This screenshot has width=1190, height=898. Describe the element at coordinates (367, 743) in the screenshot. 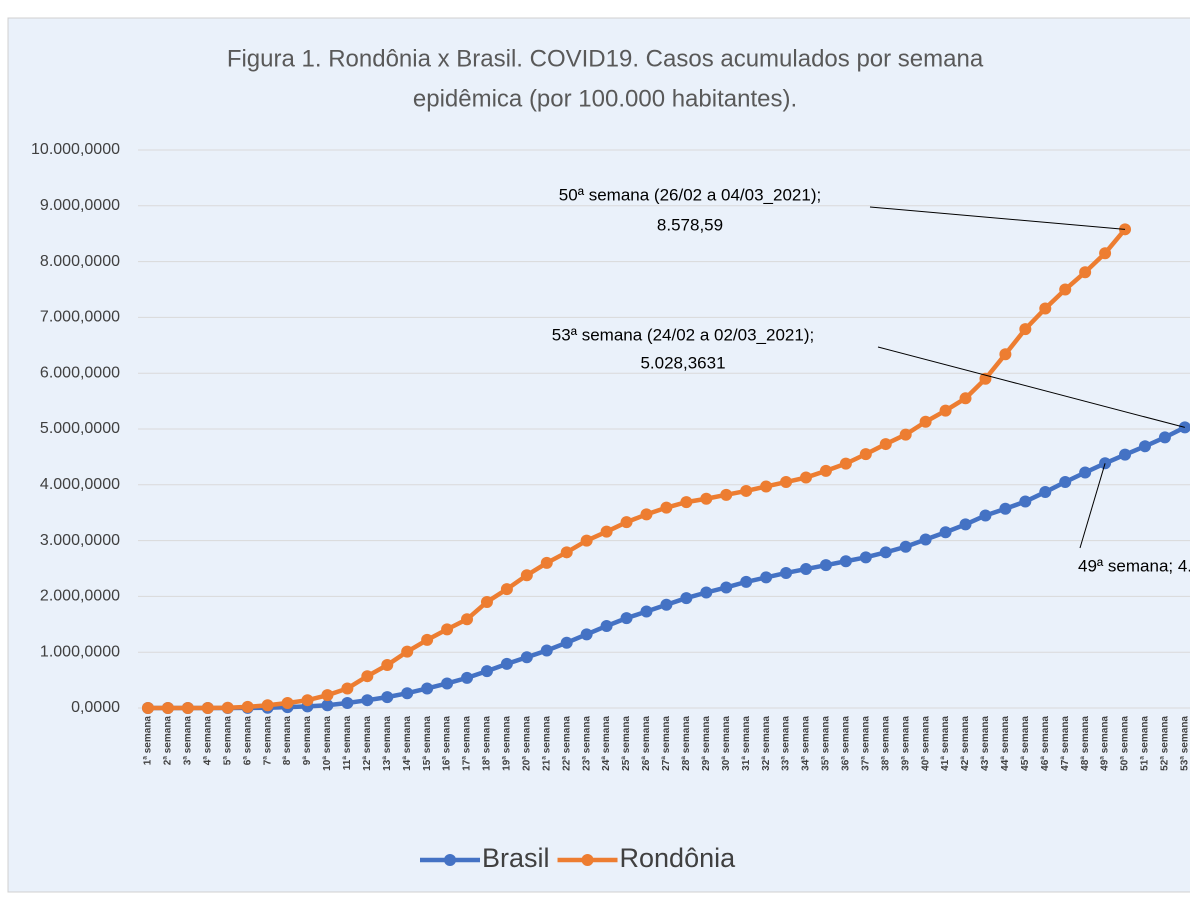

I see `x-tick-label: 12ª semana` at that location.